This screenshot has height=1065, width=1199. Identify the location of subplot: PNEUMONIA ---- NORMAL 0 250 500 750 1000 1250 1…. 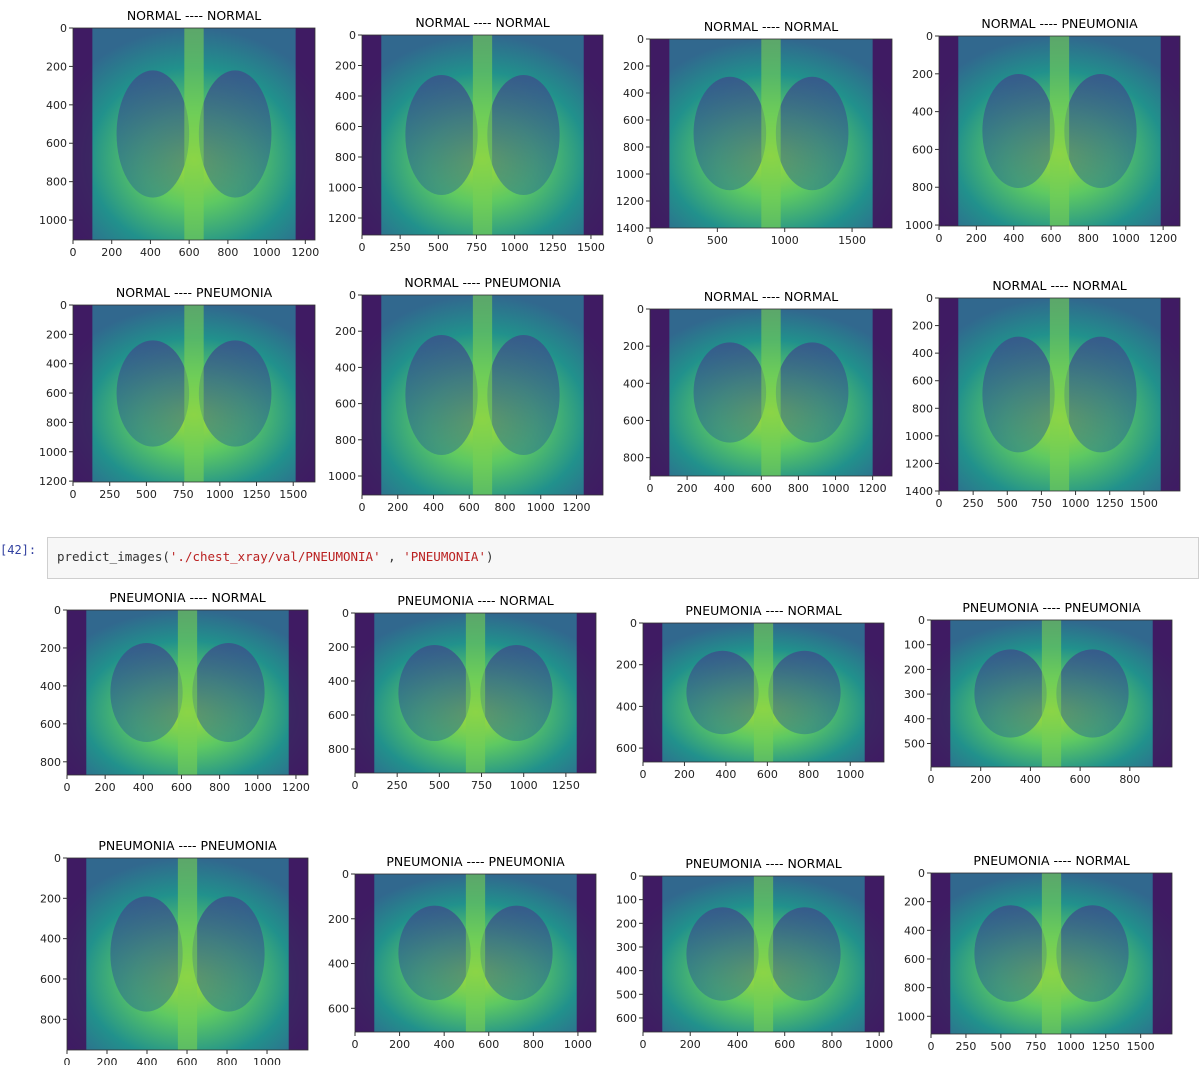
(1035, 953).